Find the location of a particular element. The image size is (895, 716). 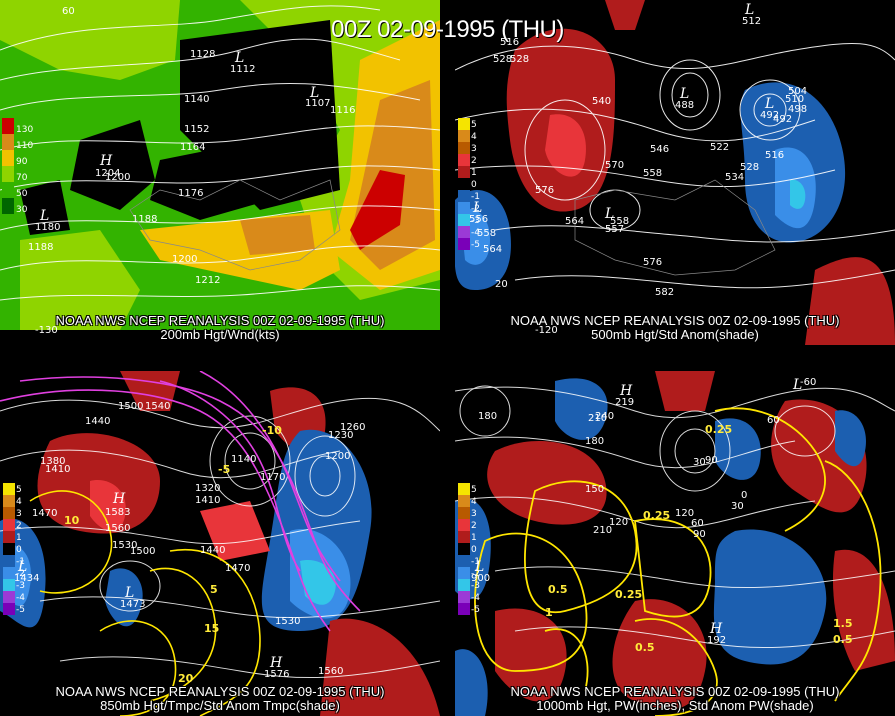

contour-label: 1540 is located at coordinates (157, 406).